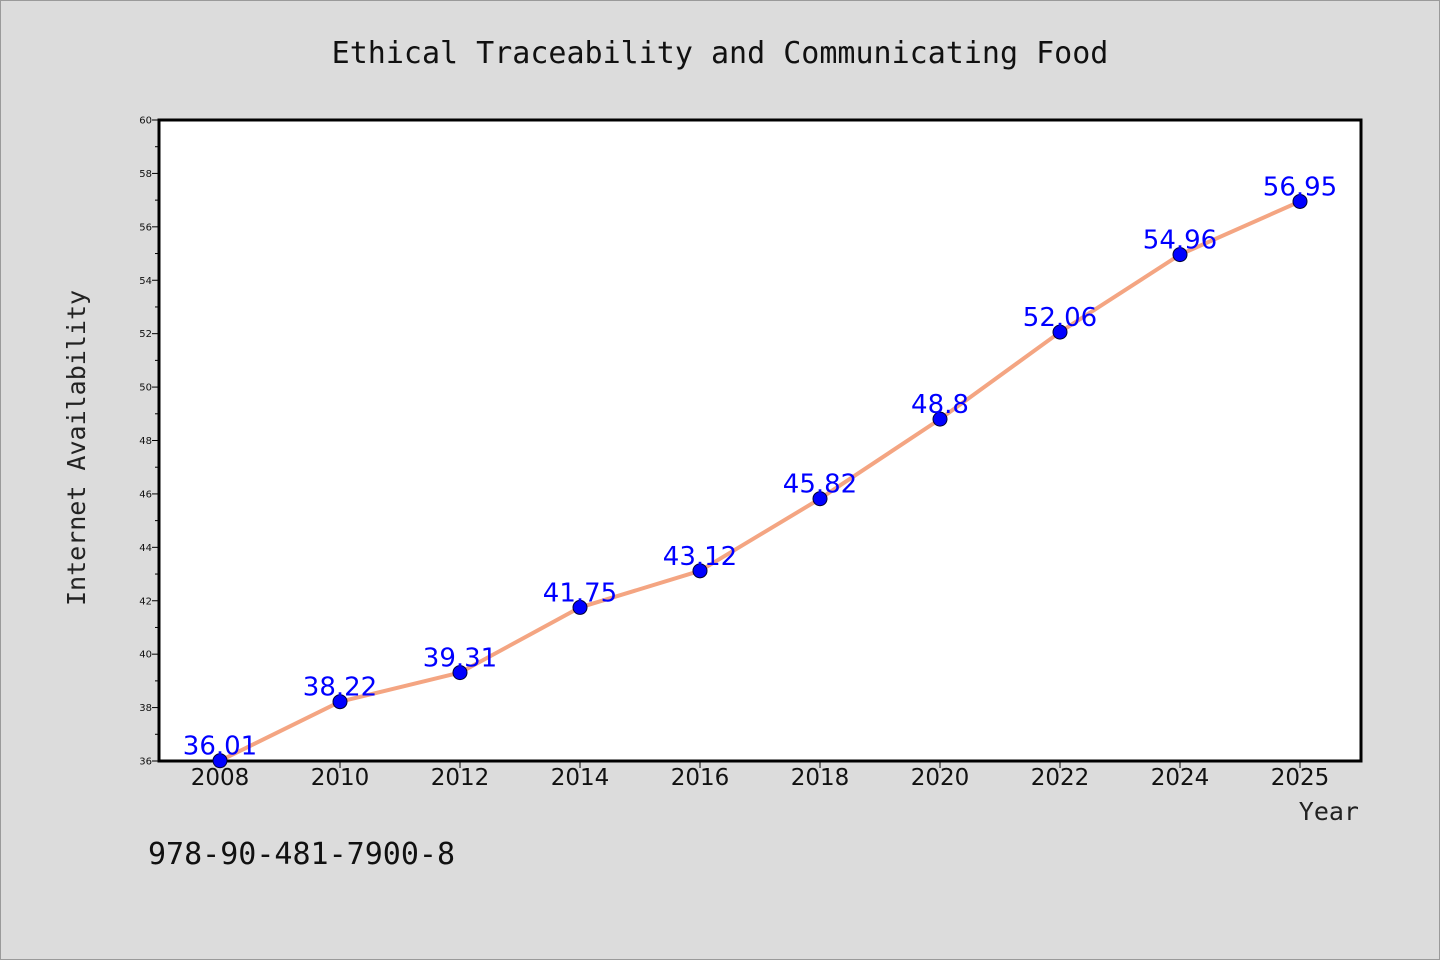 The height and width of the screenshot is (960, 1440). I want to click on data-label: 38.22, so click(340, 688).